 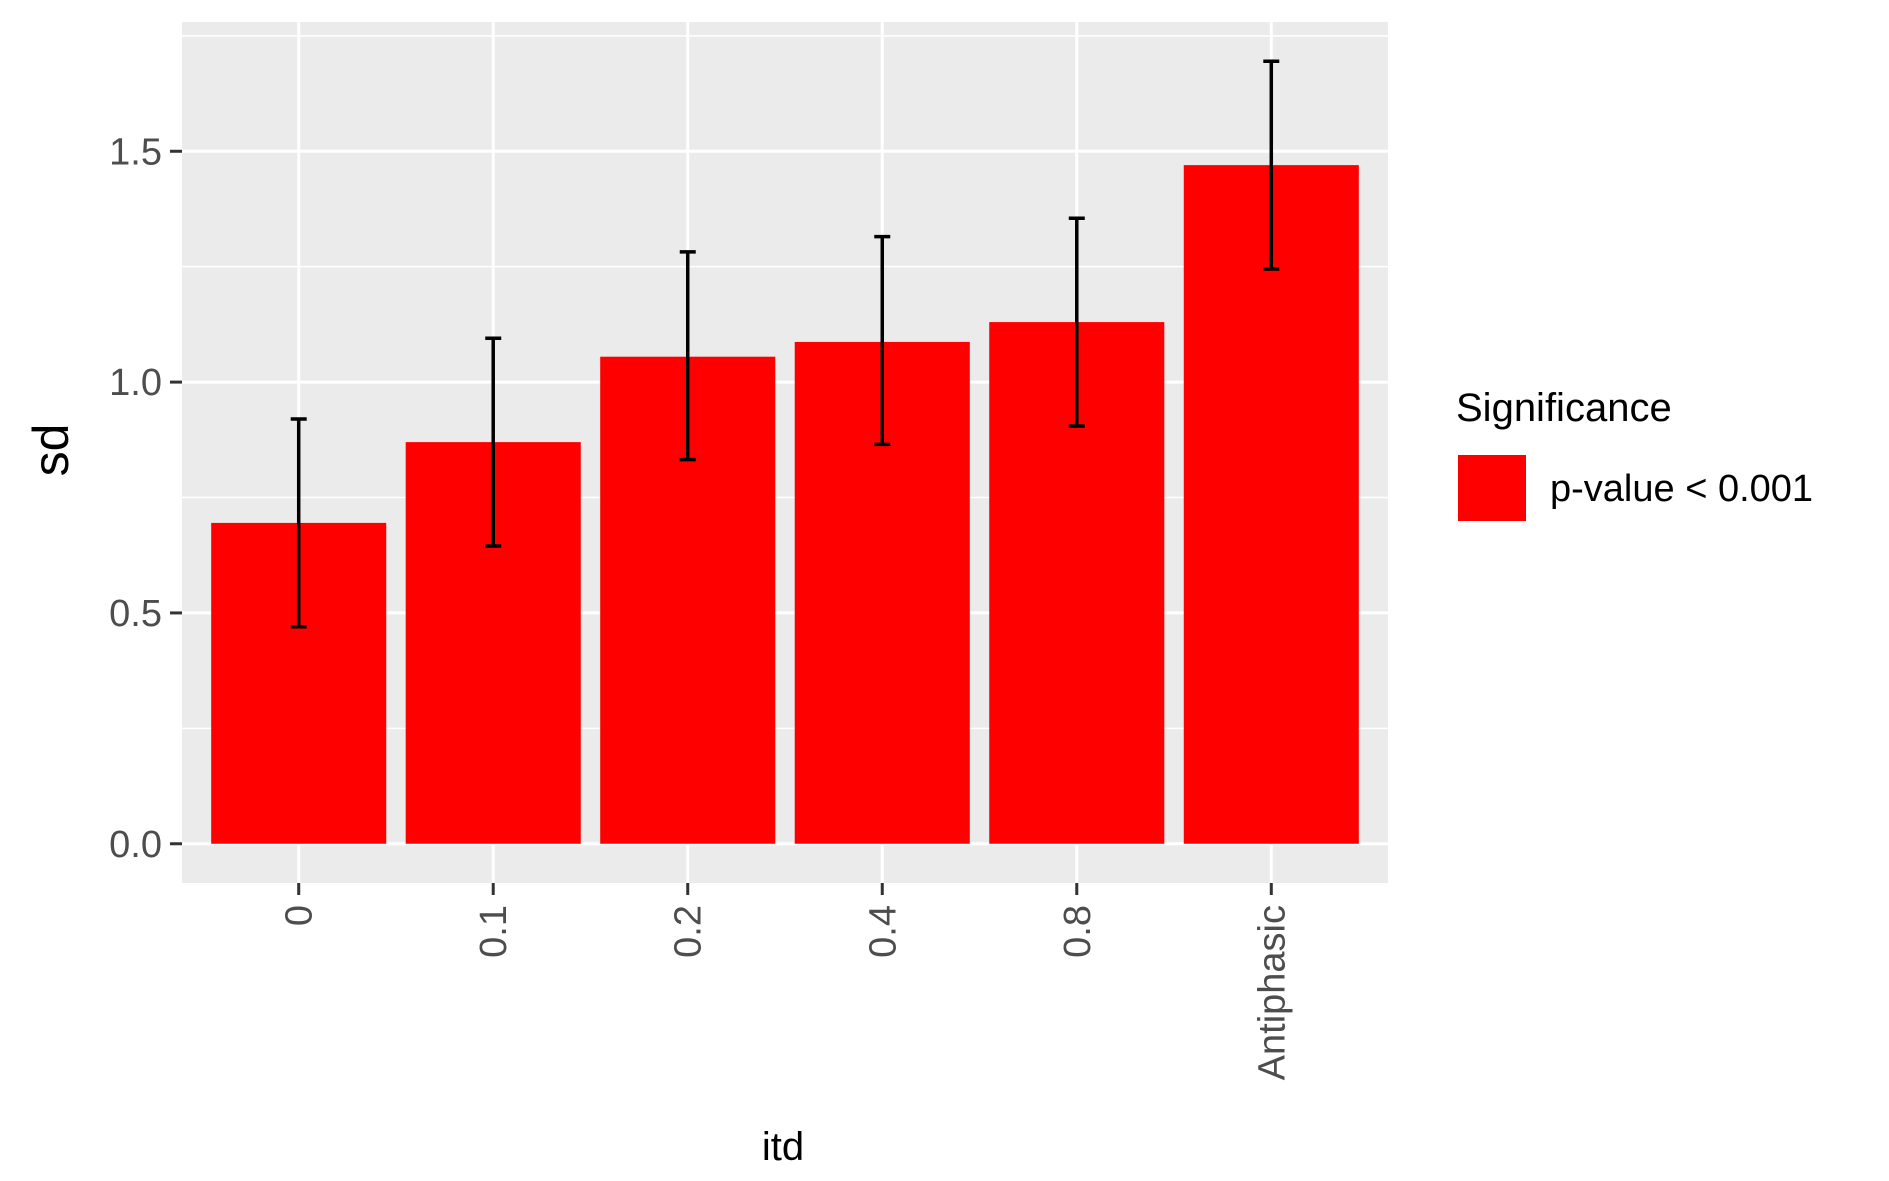 What do you see at coordinates (1492, 488) in the screenshot?
I see `legend-key-swatch` at bounding box center [1492, 488].